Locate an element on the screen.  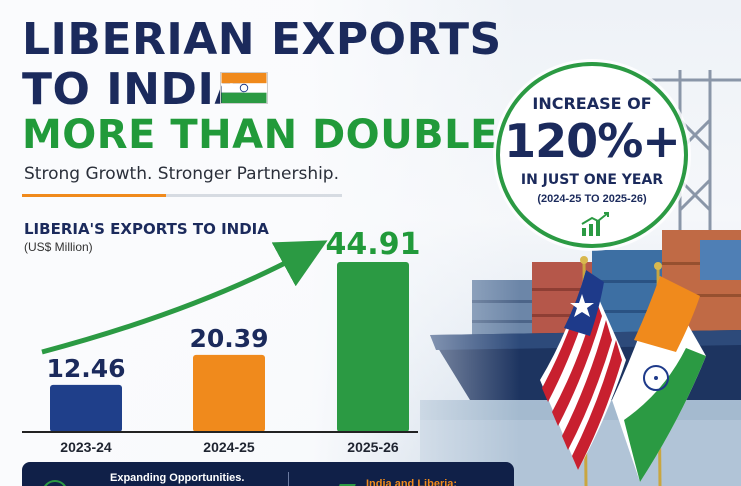
globe-icon is located at coordinates (55, 483).